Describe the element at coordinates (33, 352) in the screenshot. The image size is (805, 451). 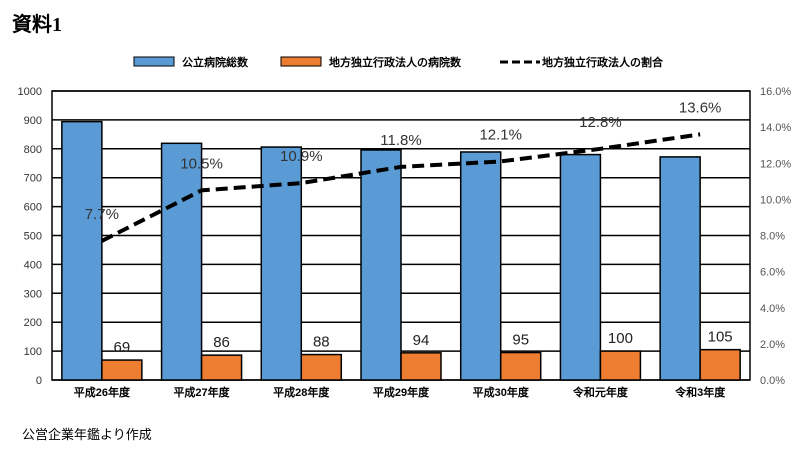
I see `y-left-tick: 100` at that location.